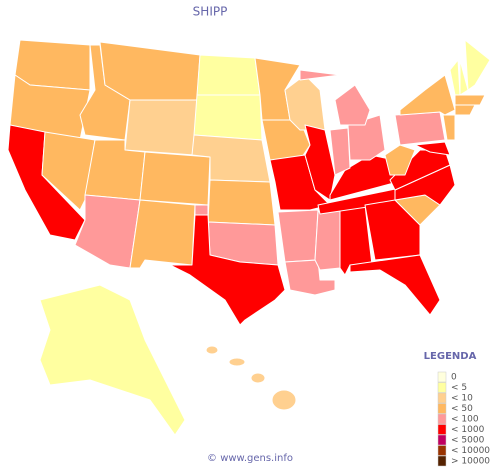 Image resolution: width=500 pixels, height=468 pixels. What do you see at coordinates (462, 399) in the screenshot?
I see `legend-label: < 10` at bounding box center [462, 399].